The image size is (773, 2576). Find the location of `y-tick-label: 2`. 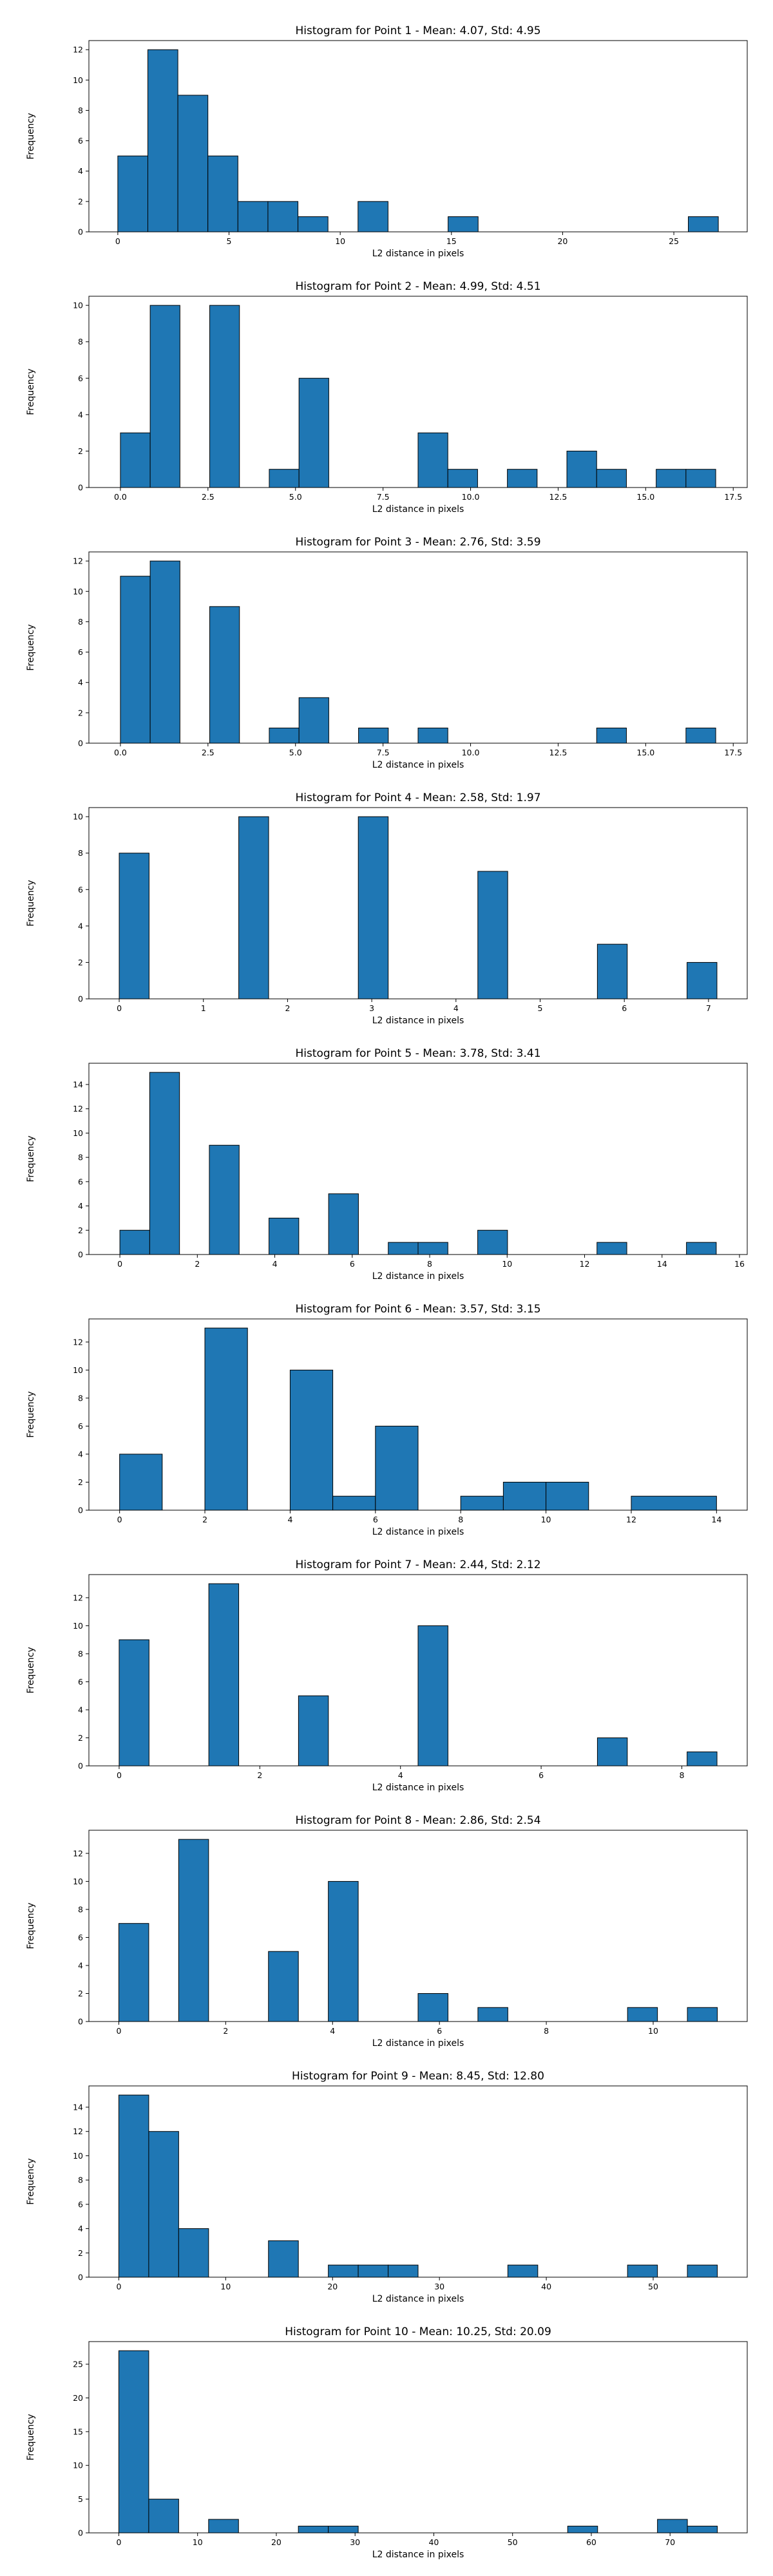

y-tick-label: 2 is located at coordinates (80, 1482).